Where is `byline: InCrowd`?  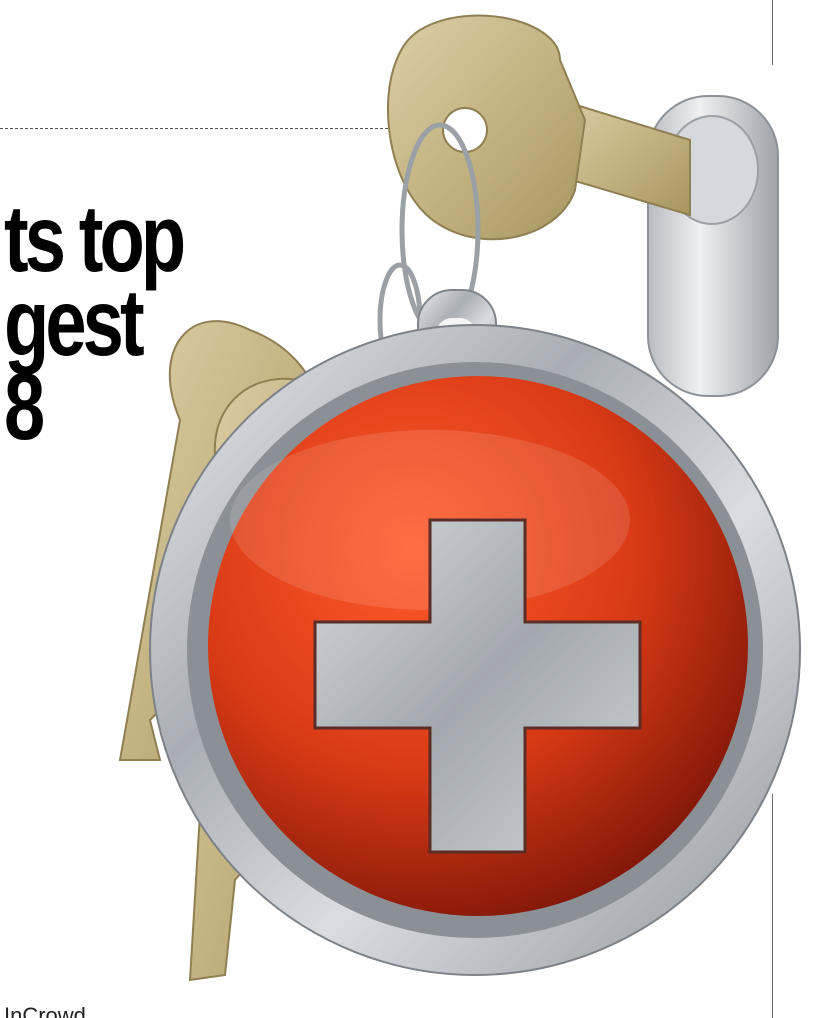
byline: InCrowd is located at coordinates (45, 1010).